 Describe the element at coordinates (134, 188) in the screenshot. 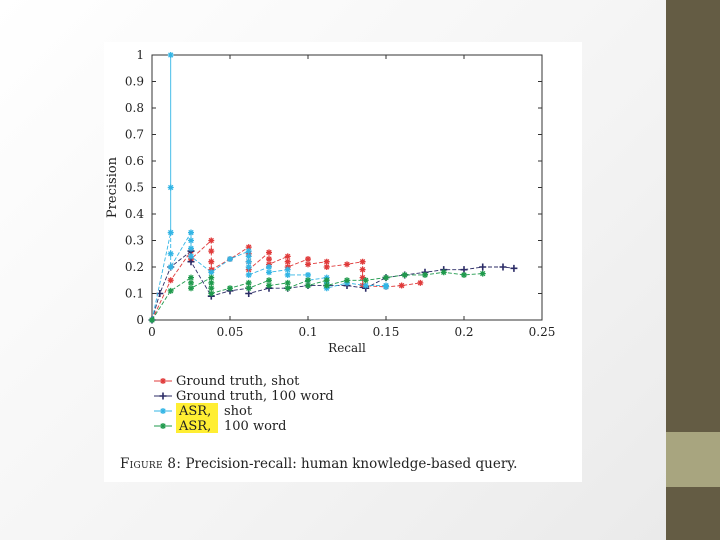

I see `y-tick-label: 0.5` at that location.